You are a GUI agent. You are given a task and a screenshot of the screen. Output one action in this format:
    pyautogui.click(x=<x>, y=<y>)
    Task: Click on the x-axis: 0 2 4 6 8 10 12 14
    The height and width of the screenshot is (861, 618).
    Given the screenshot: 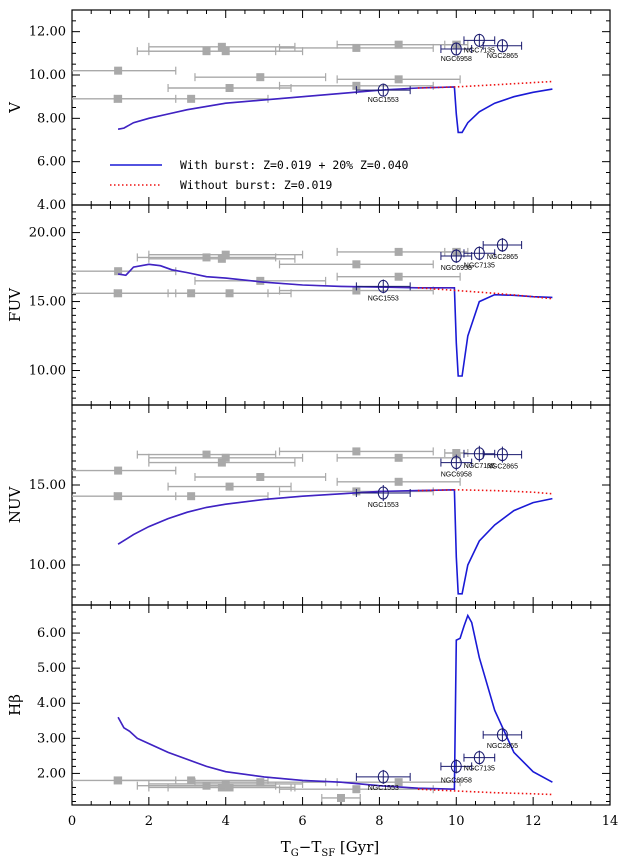 What is the action you would take?
    pyautogui.click(x=343, y=821)
    